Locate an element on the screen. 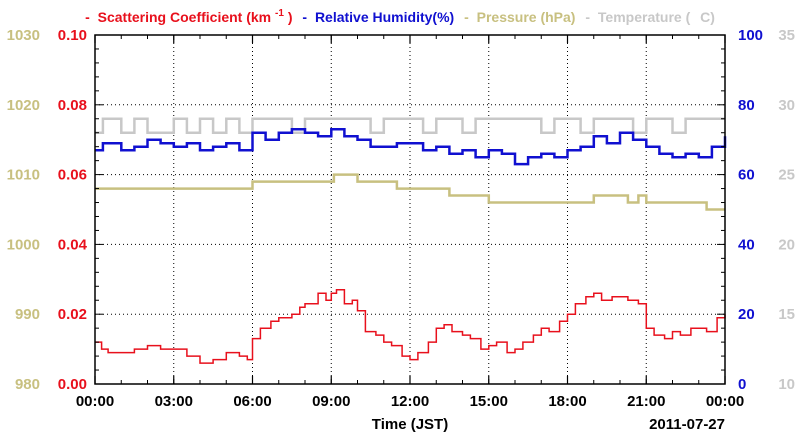  x-tick-label: 21:00 is located at coordinates (646, 401).